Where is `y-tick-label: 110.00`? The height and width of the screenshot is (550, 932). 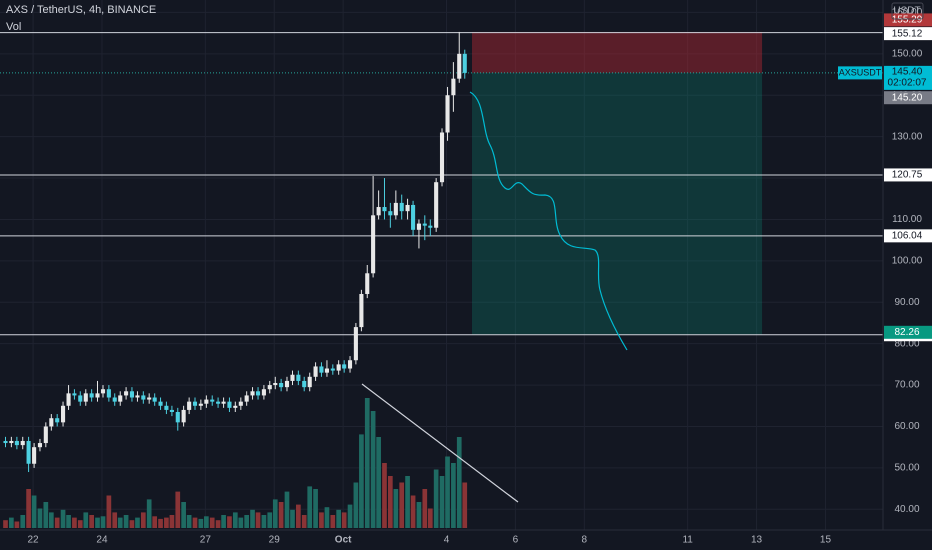 y-tick-label: 110.00 is located at coordinates (907, 219).